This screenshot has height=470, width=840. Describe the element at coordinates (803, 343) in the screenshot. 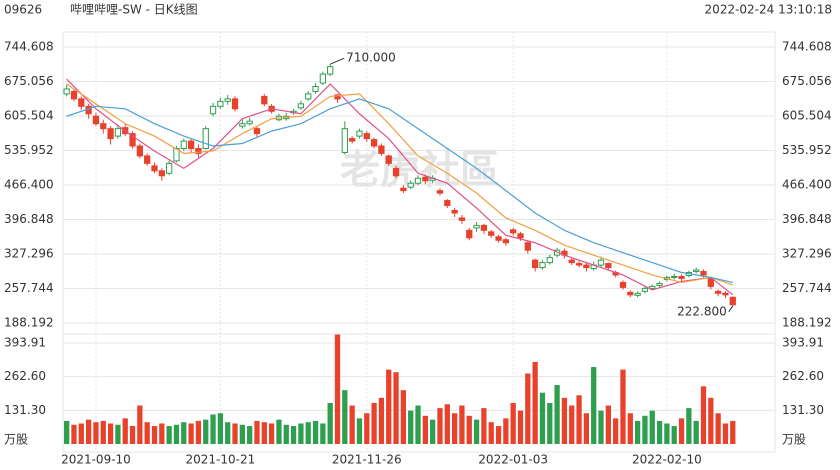

I see `y2-tick-label-right: 393.91` at that location.